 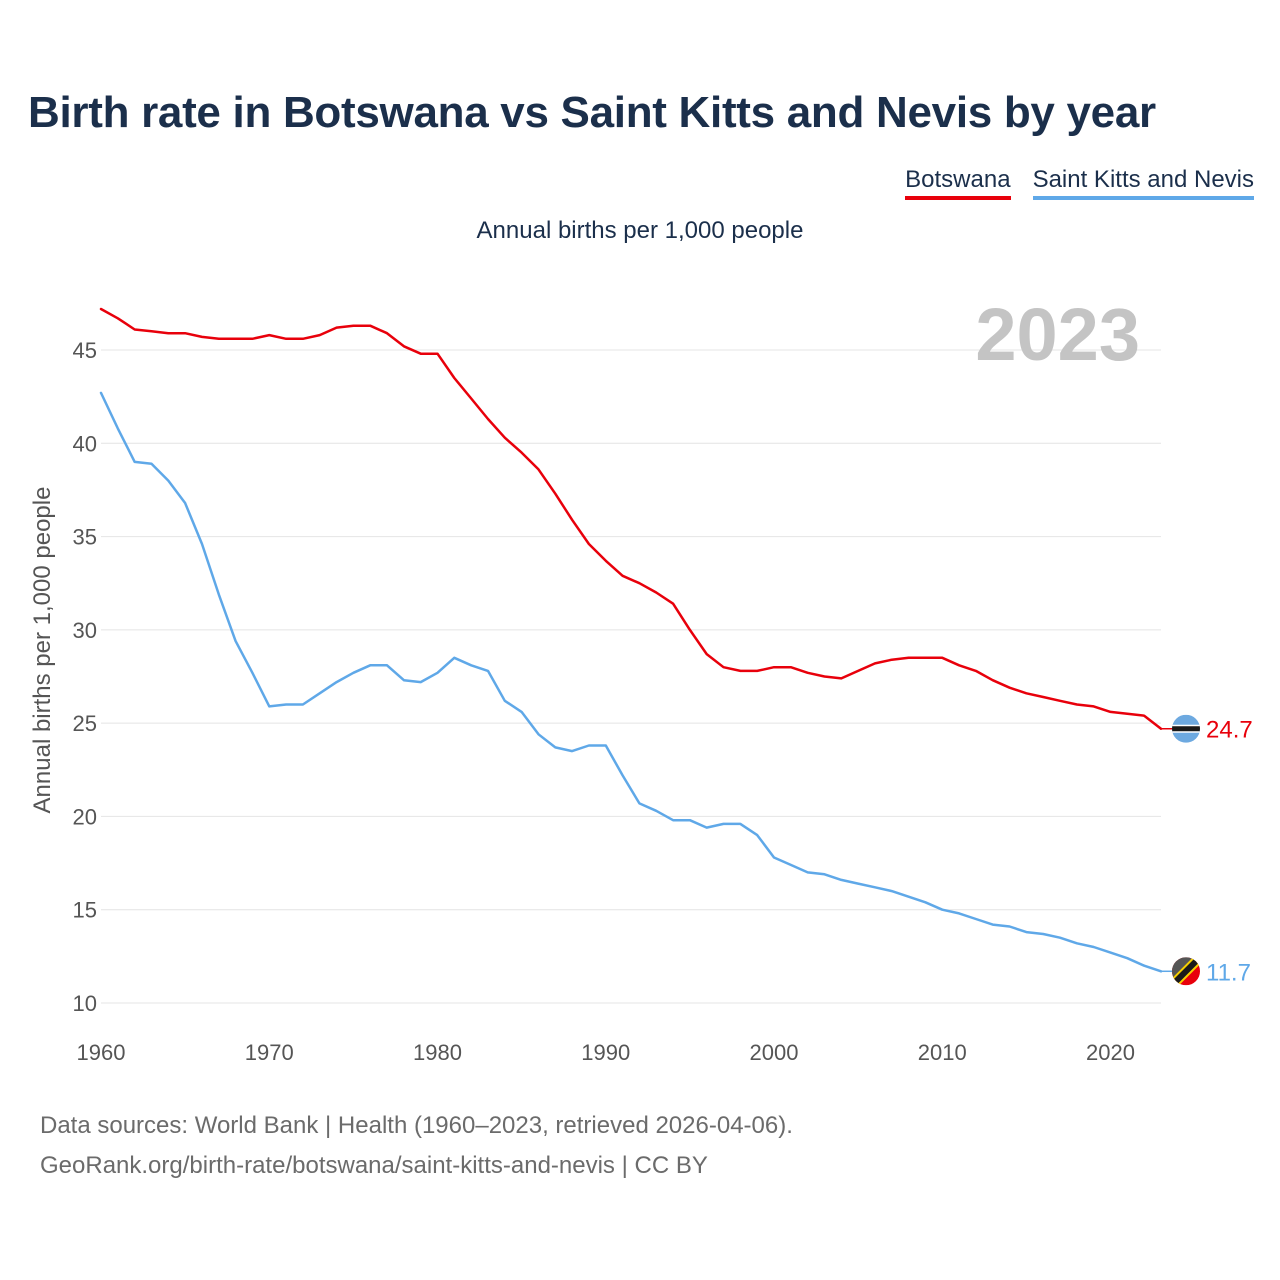 I want to click on y-tick-label-20: 20, so click(x=85, y=816).